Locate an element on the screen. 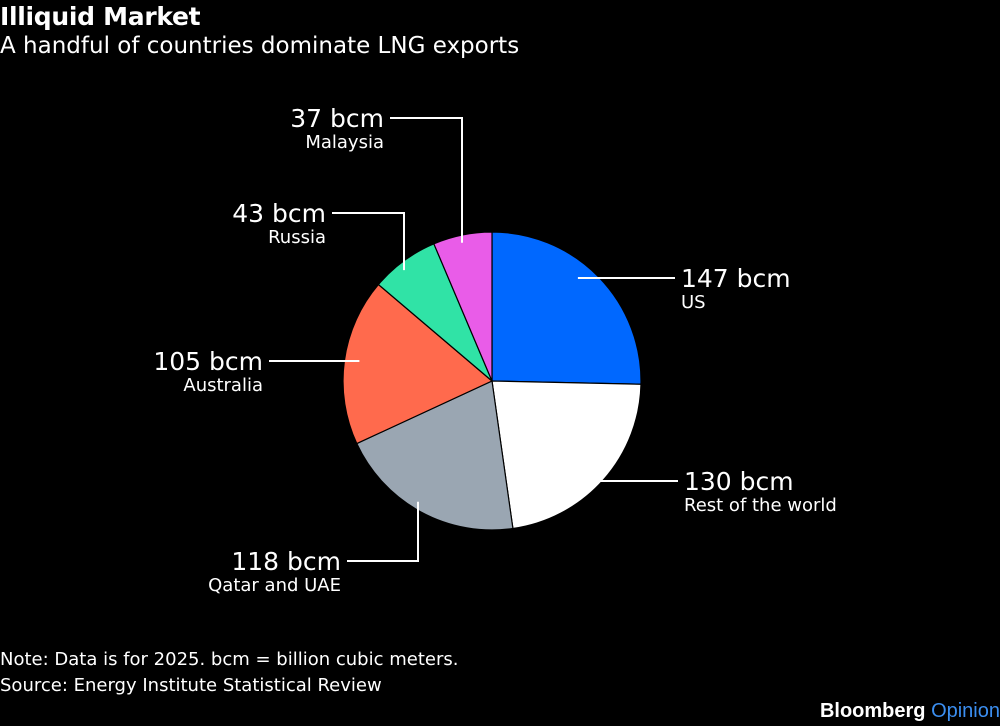  slice-name-label: Rest of the world is located at coordinates (760, 505).